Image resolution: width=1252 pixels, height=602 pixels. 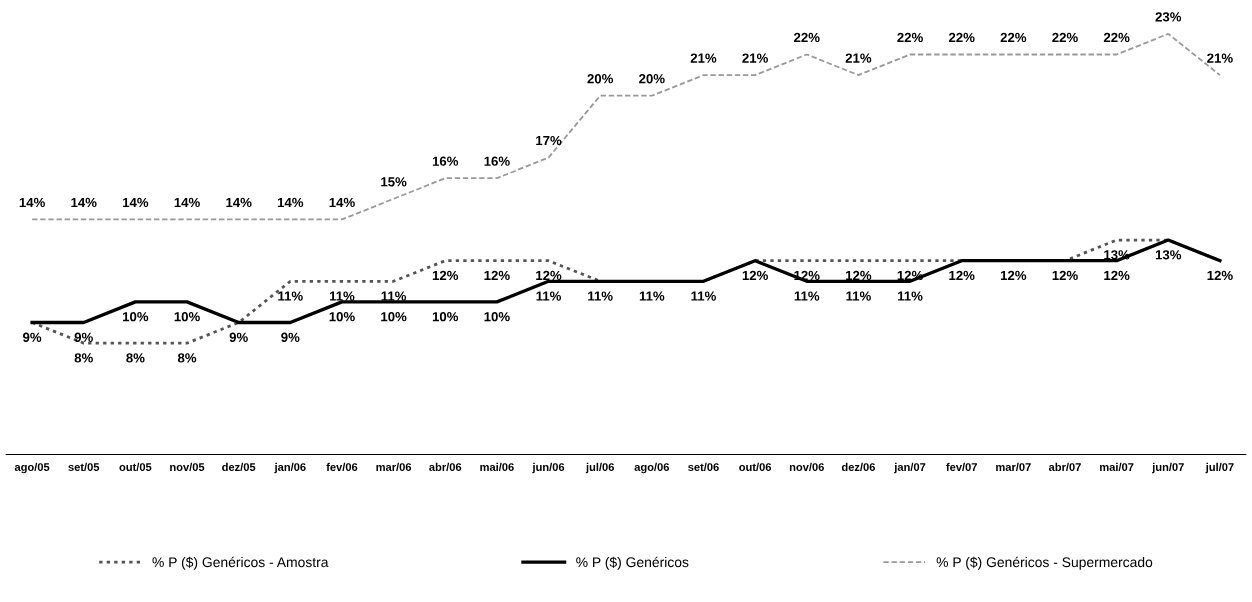 What do you see at coordinates (290, 468) in the screenshot?
I see `x-tick-label: jan/06` at bounding box center [290, 468].